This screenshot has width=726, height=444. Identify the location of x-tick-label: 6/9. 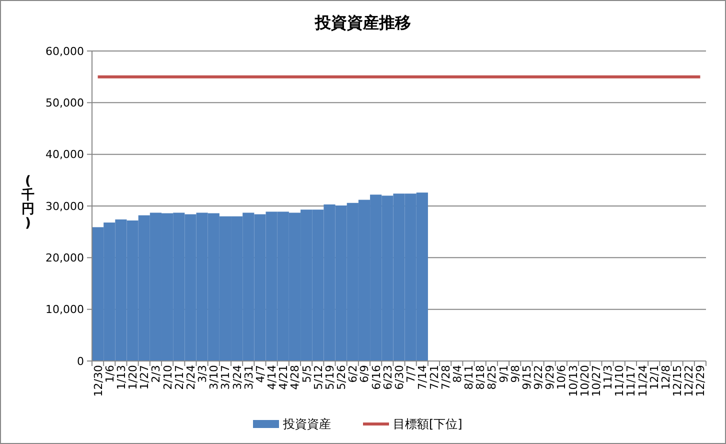
(365, 374).